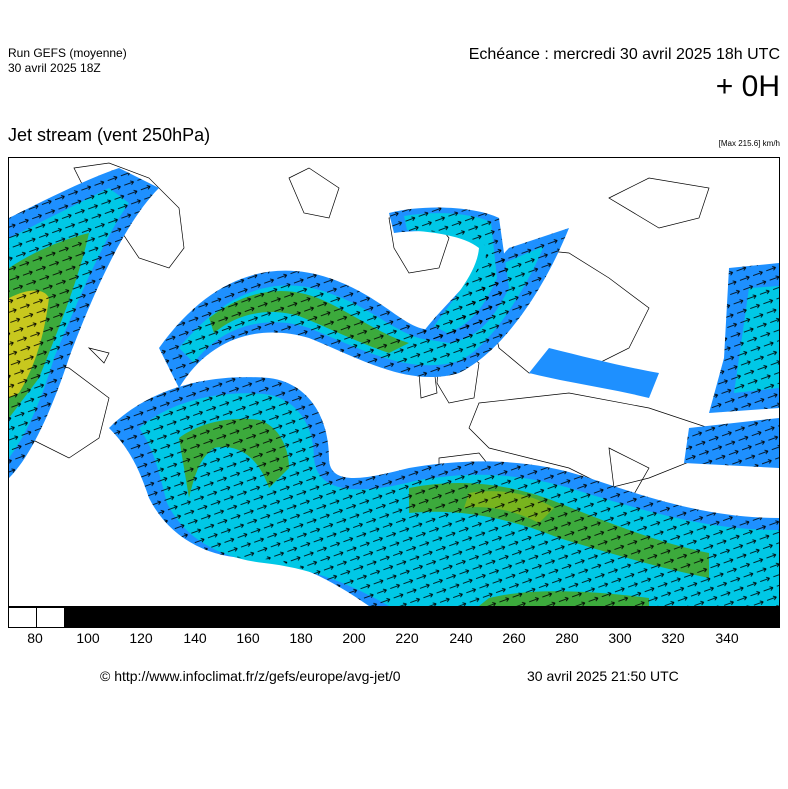 This screenshot has height=789, width=788. I want to click on generated-time: 30 avril 2025 21:50 UTC, so click(603, 676).